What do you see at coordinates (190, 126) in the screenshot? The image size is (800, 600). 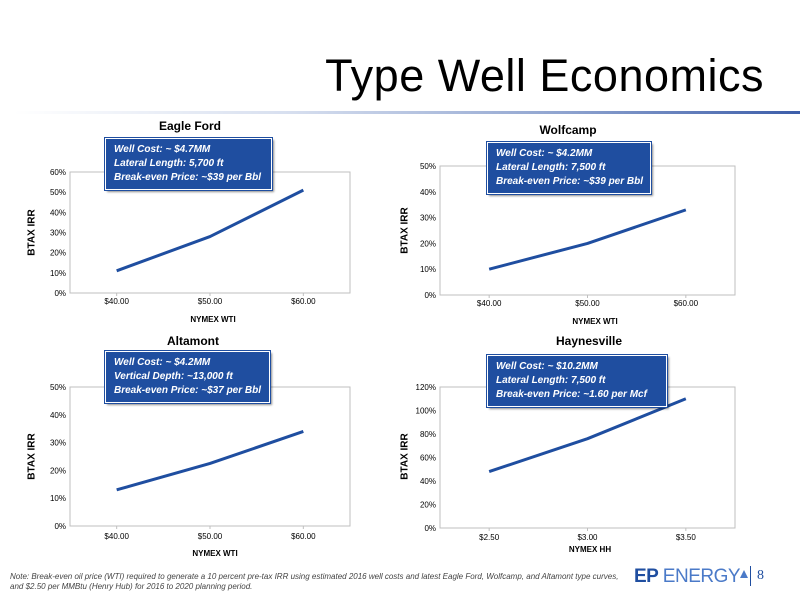 I see `chart-title: Eagle Ford` at bounding box center [190, 126].